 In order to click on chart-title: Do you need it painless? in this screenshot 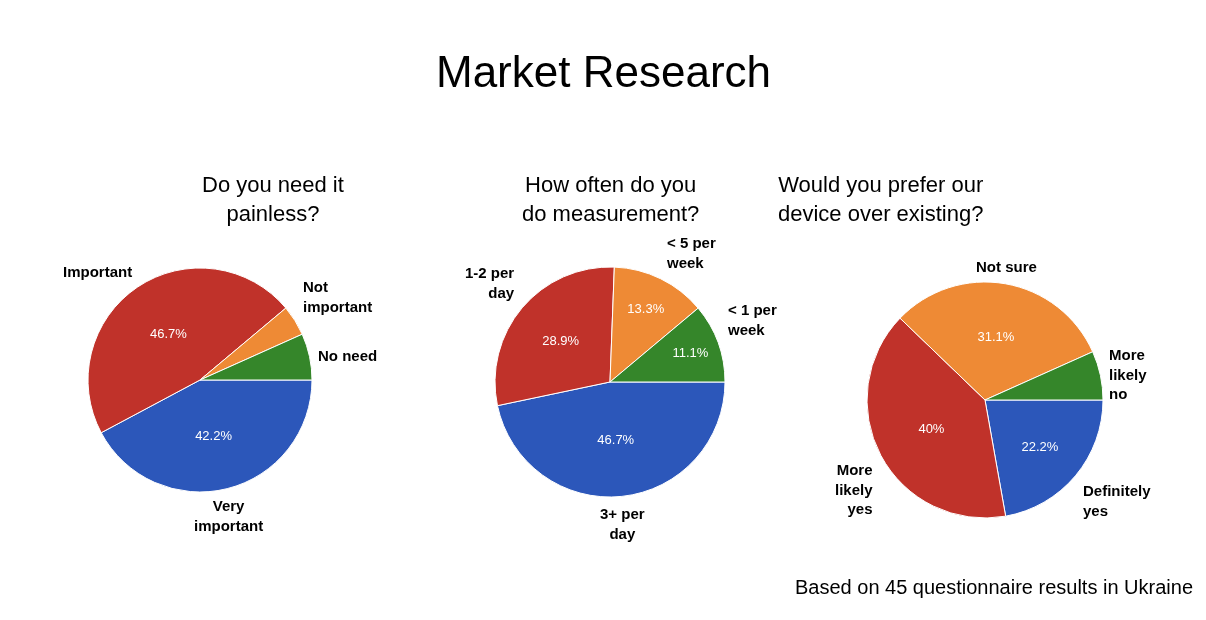, I will do `click(273, 199)`.